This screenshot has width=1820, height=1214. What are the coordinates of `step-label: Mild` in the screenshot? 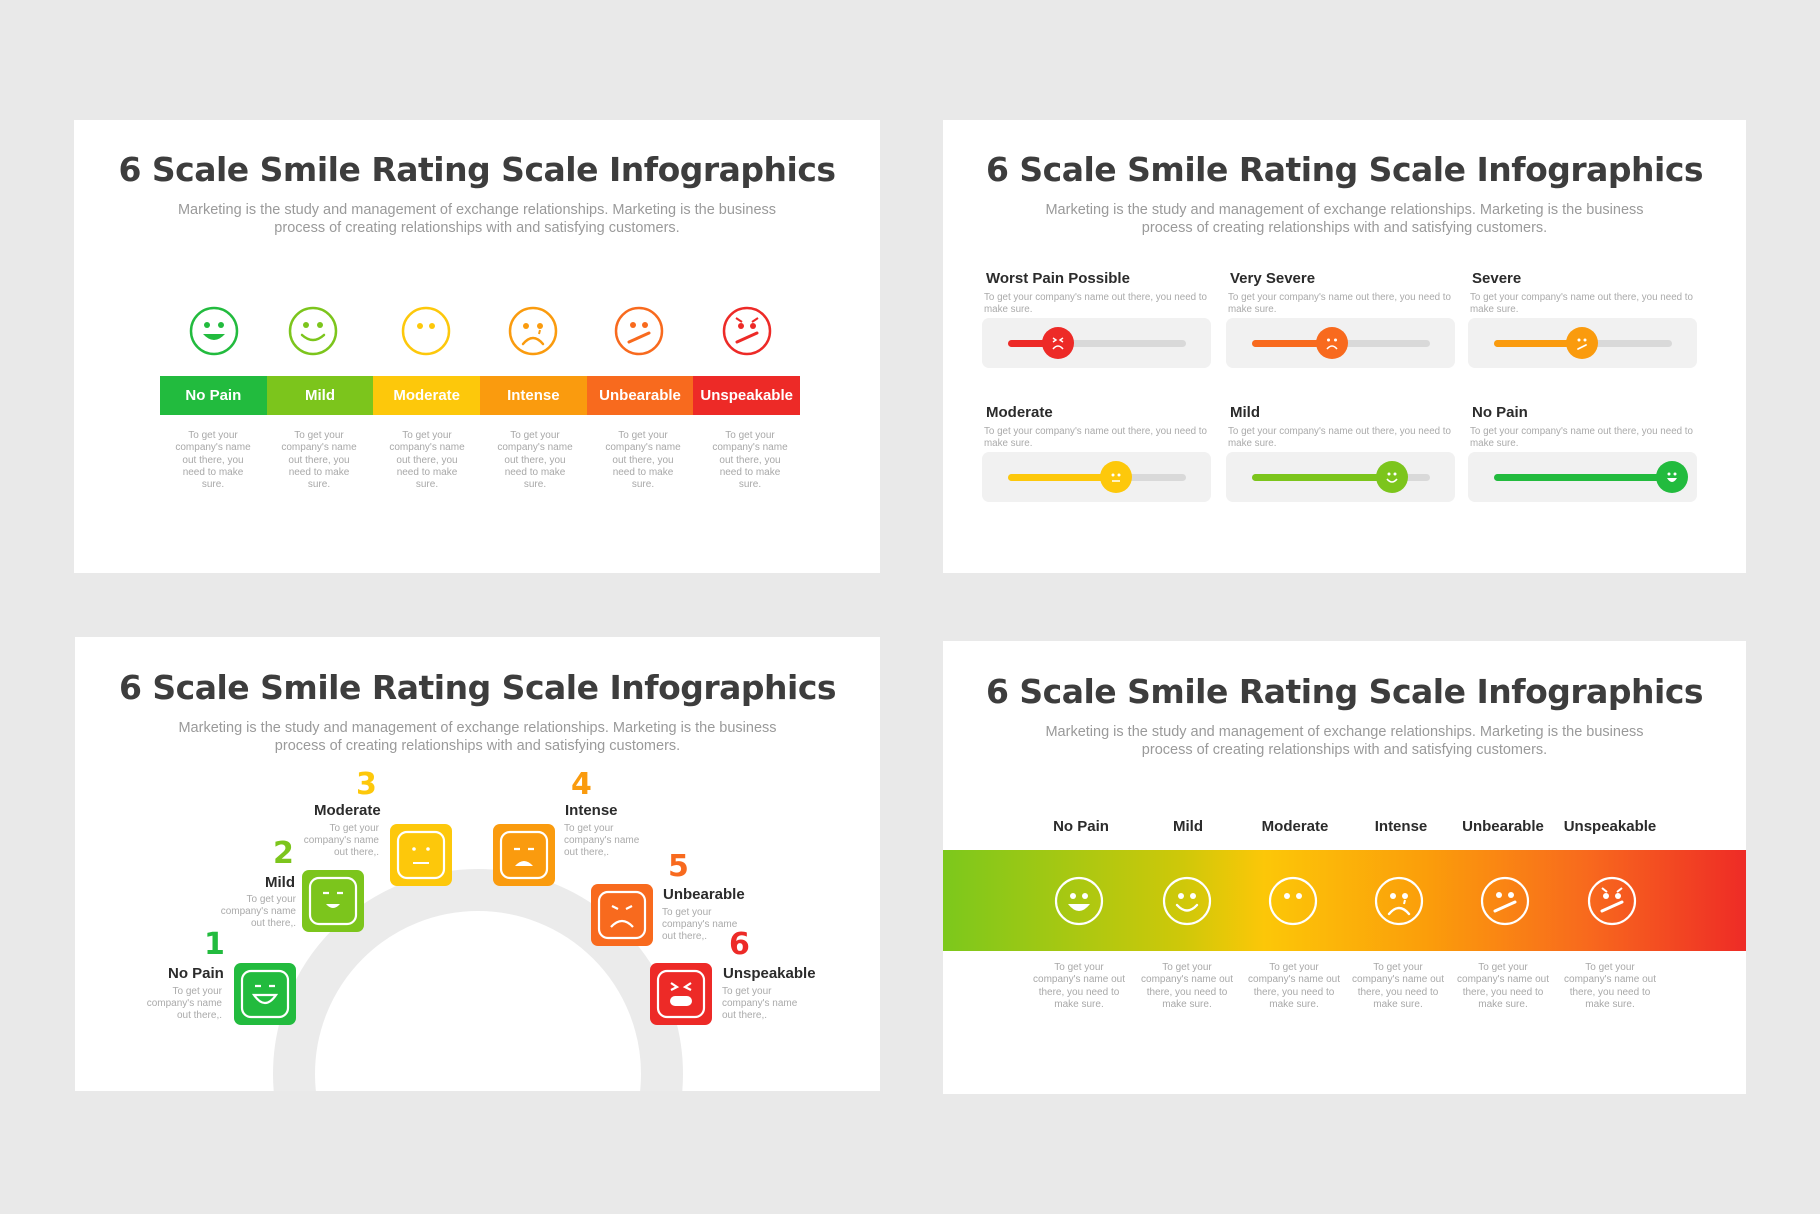 It's located at (280, 882).